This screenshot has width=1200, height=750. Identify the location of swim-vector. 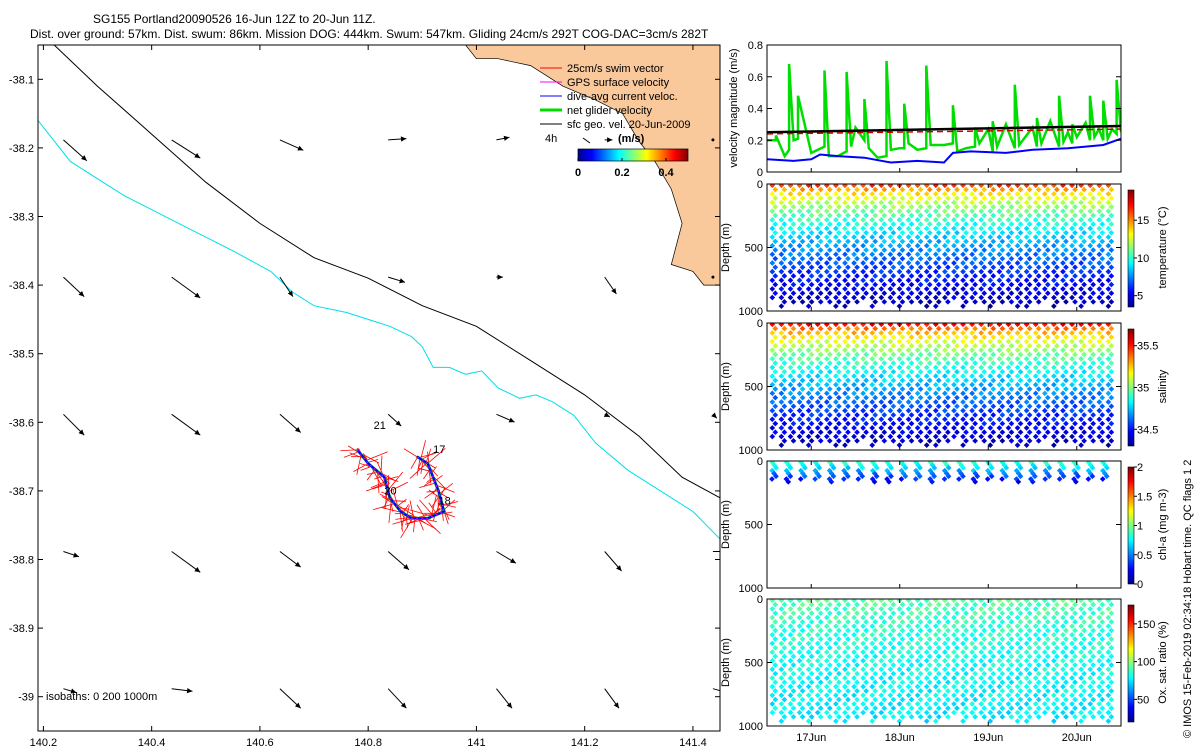
(418, 467).